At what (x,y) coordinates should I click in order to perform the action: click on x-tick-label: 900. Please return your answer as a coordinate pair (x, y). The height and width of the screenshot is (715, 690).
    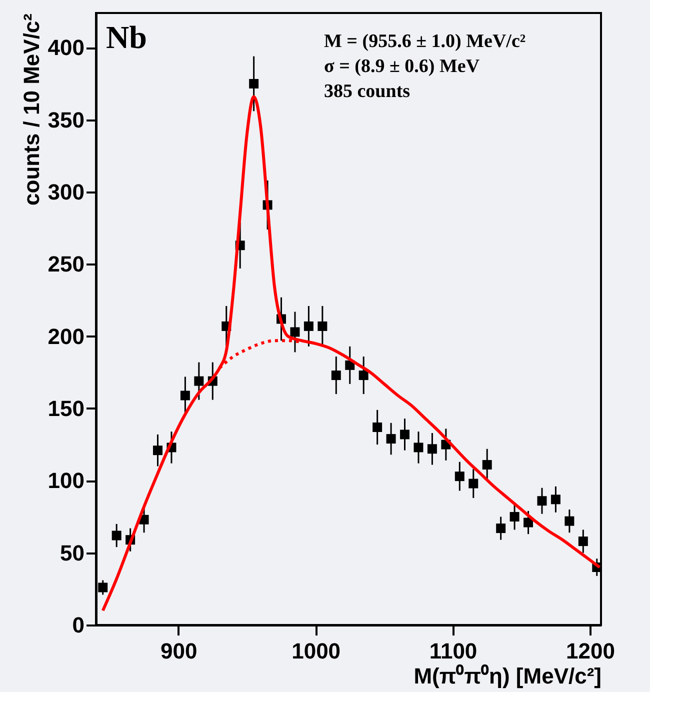
    Looking at the image, I should click on (179, 651).